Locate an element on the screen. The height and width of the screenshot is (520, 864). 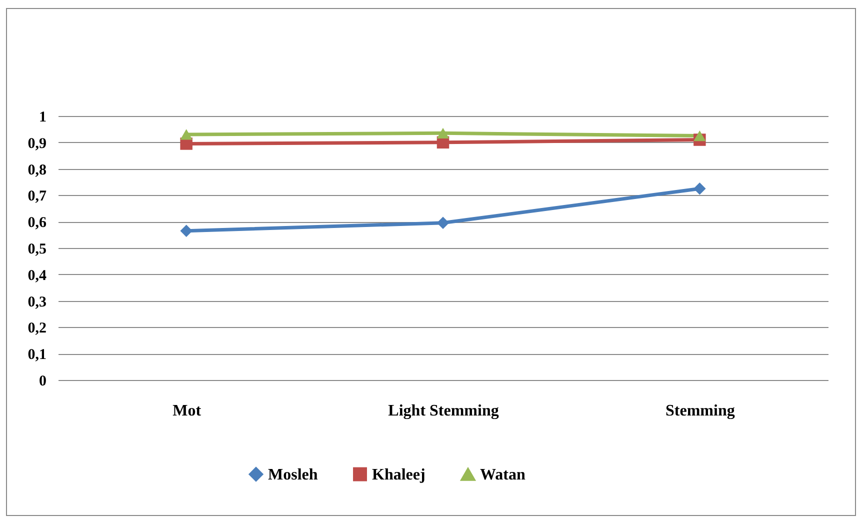
y-tick-label: 0,4 is located at coordinates (37, 276).